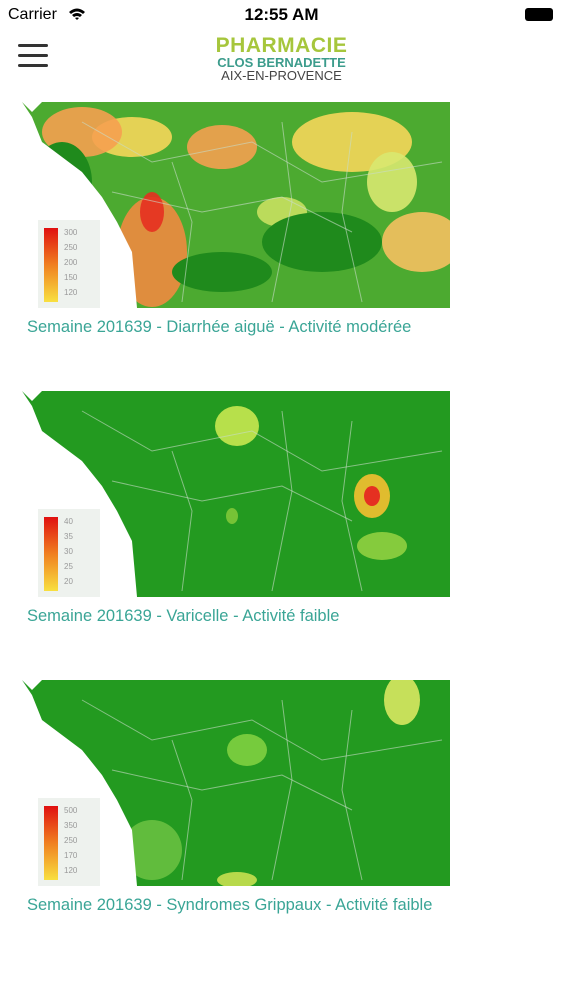 The height and width of the screenshot is (1000, 563). What do you see at coordinates (71, 810) in the screenshot?
I see `legend-label: 500` at bounding box center [71, 810].